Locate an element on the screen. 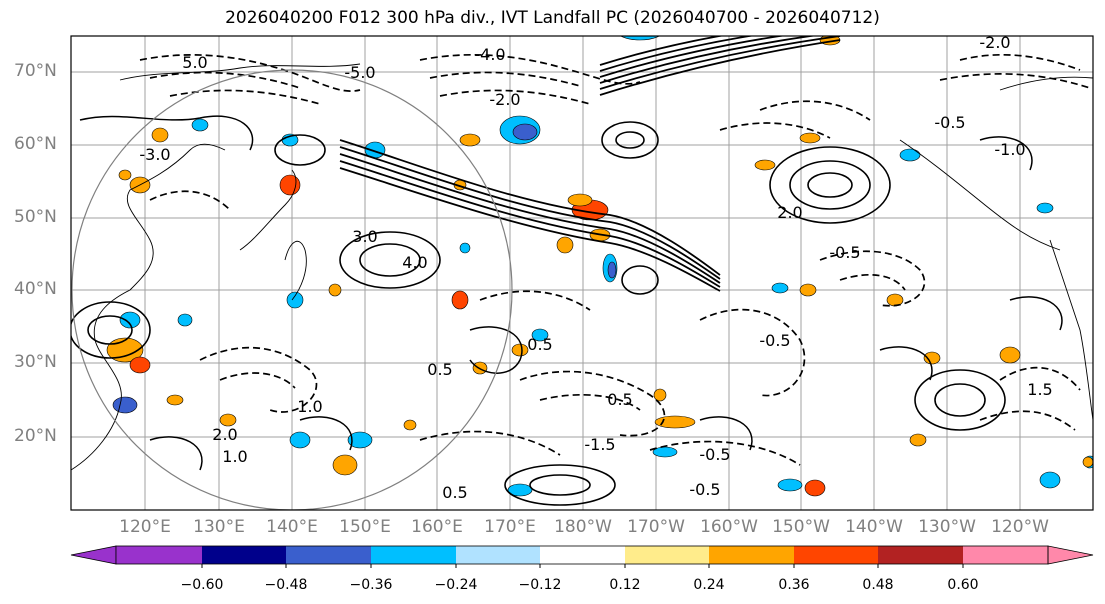  lat-label: 20°N is located at coordinates (35, 436).